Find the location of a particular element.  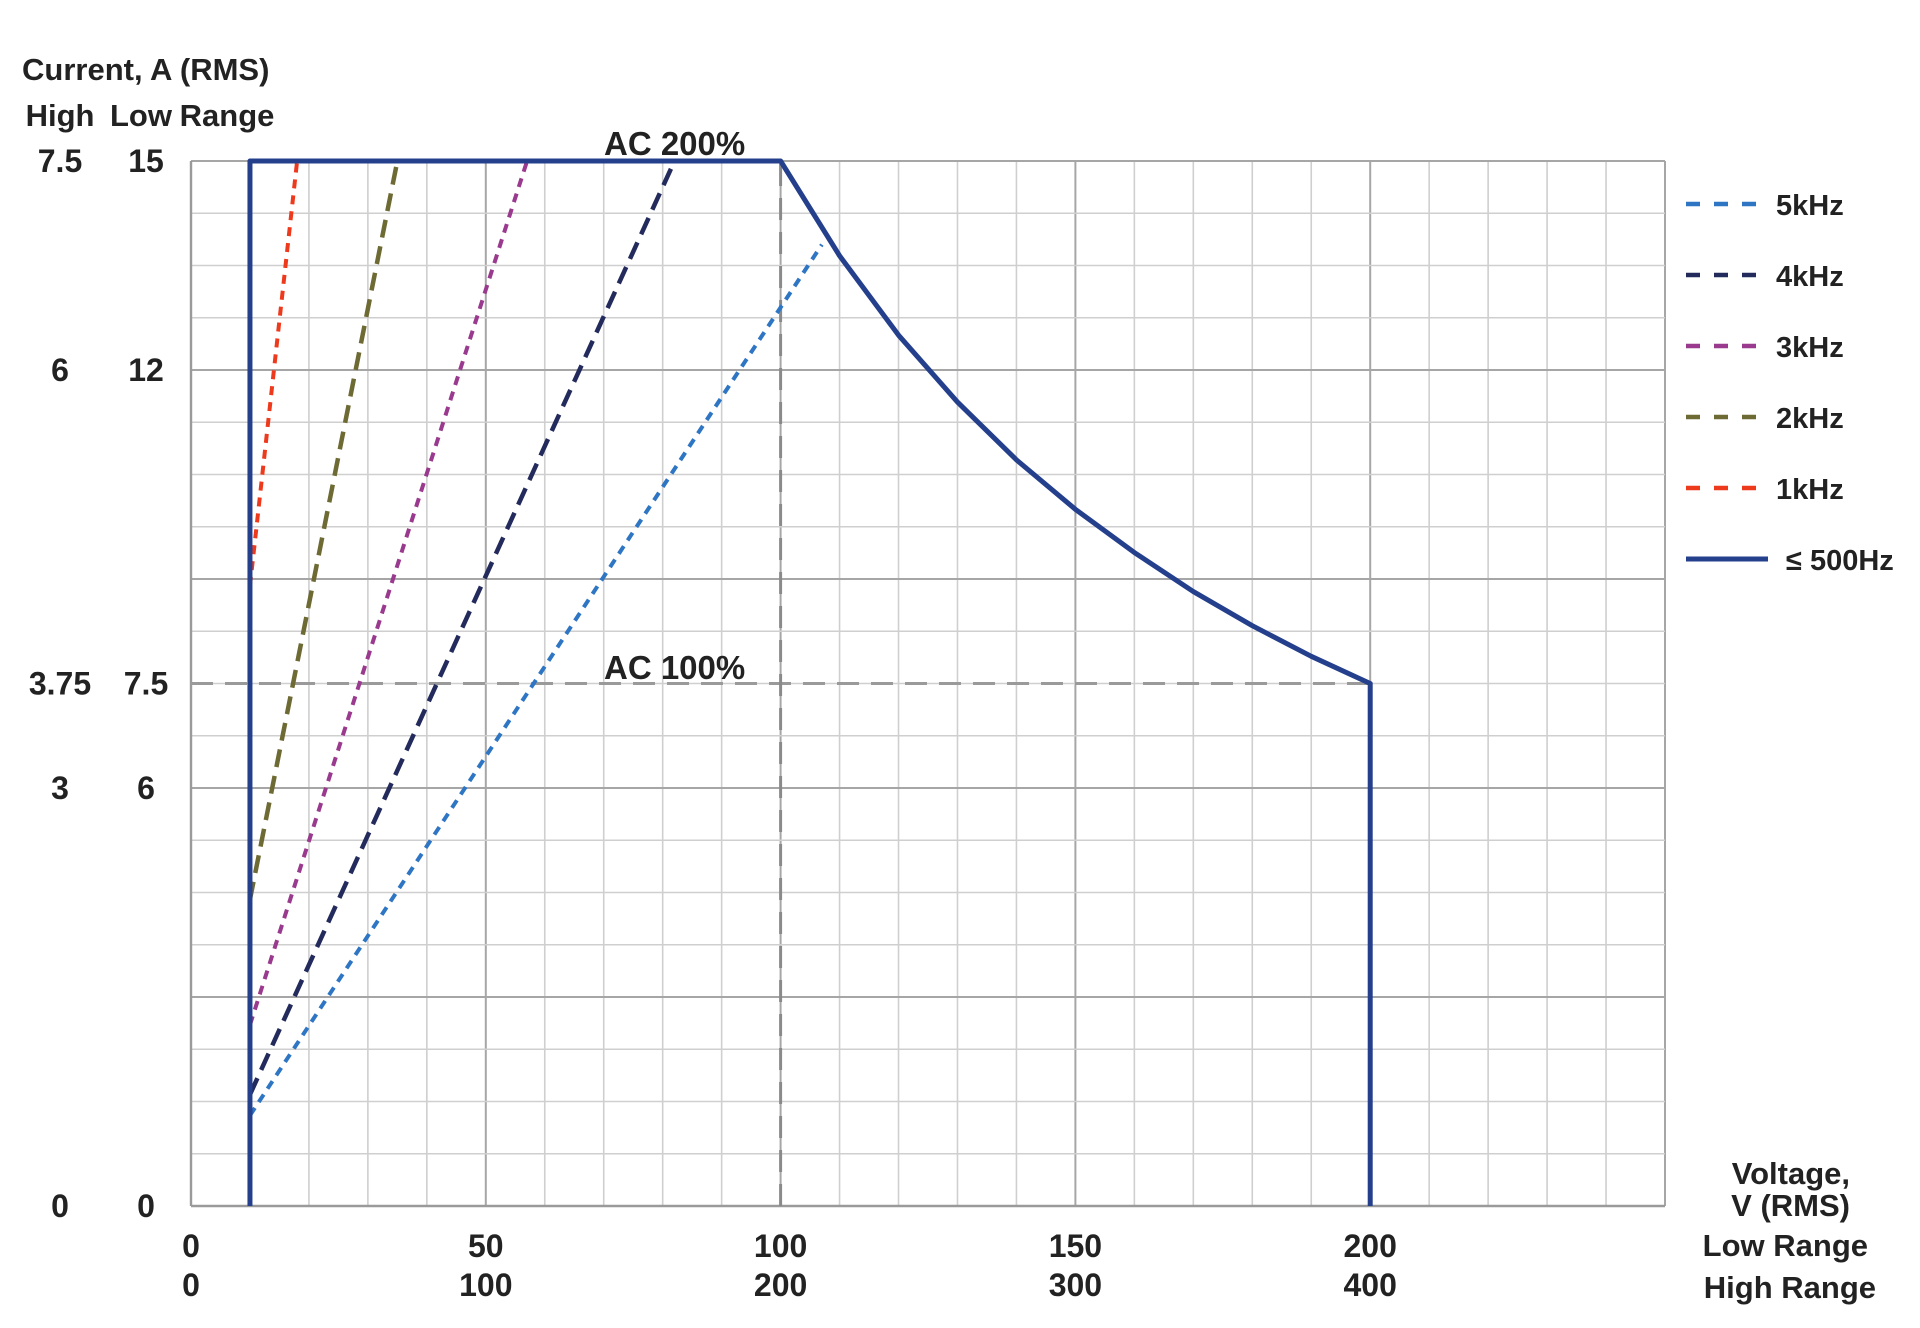

y-tick-low-3: 6 is located at coordinates (146, 788).